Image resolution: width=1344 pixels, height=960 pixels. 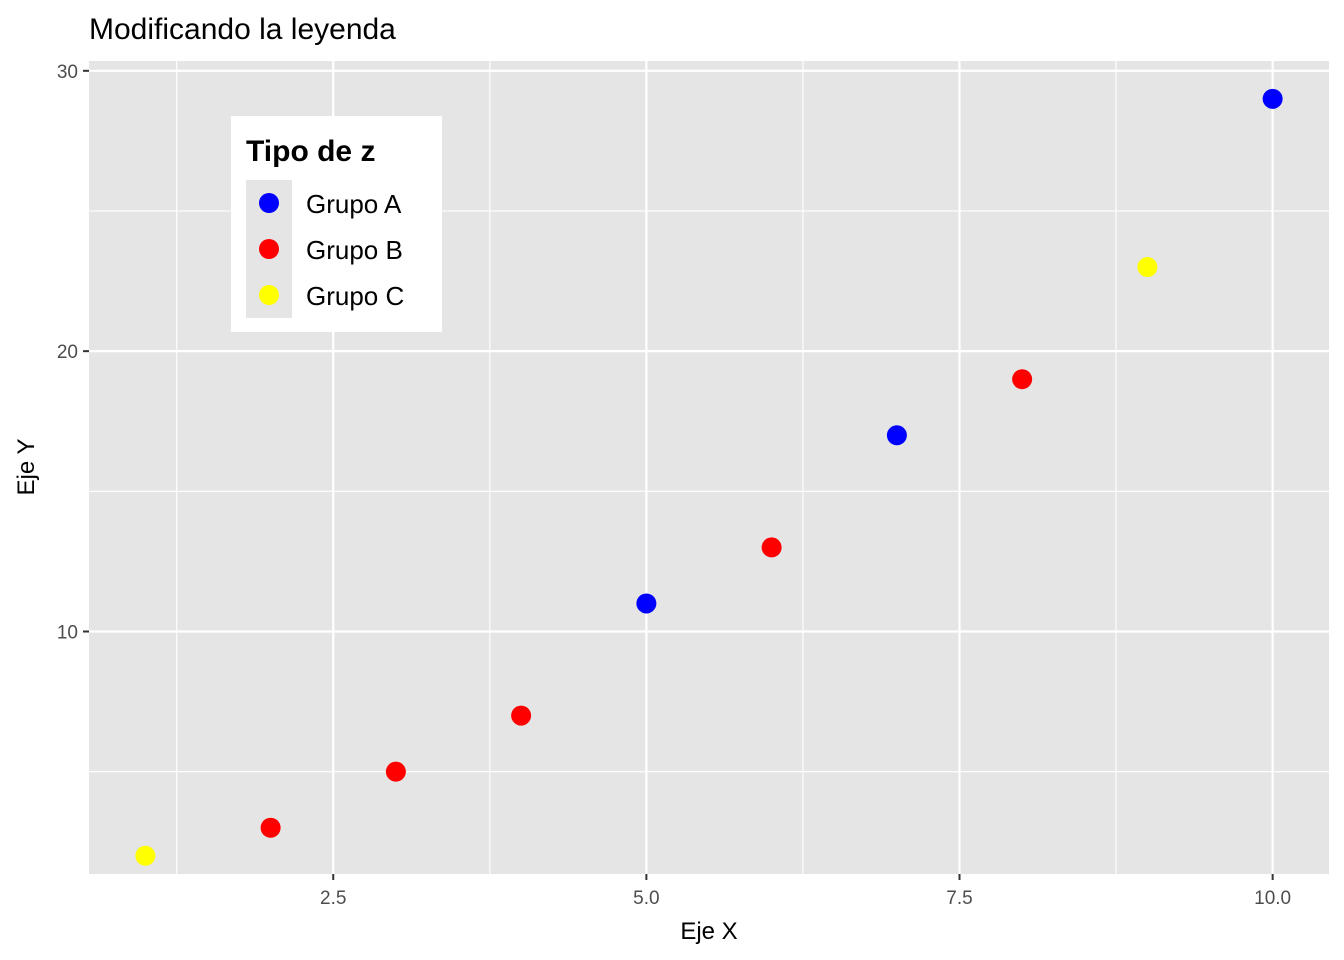 I want to click on y-axis: 10 20 30, so click(x=73, y=353).